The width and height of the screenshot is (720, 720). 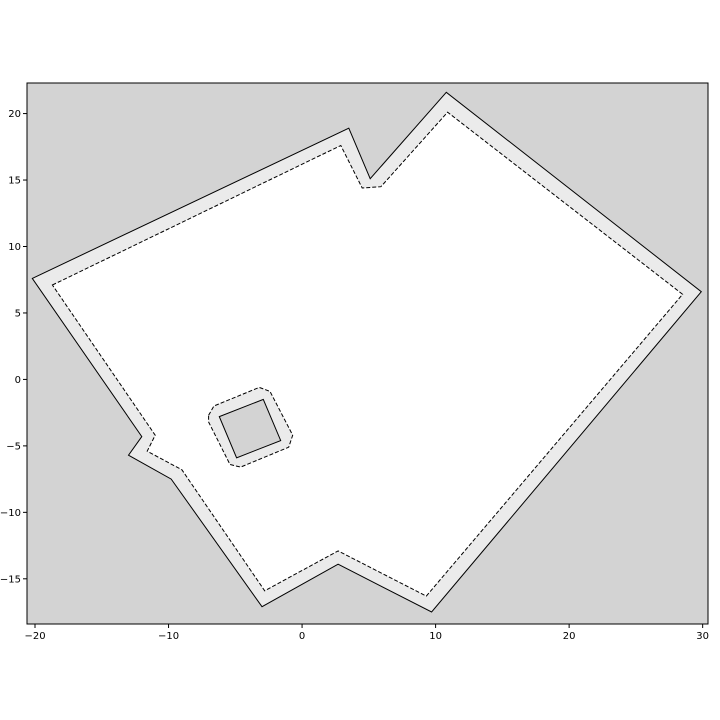 I want to click on x-tick-label: −20, so click(x=34, y=636).